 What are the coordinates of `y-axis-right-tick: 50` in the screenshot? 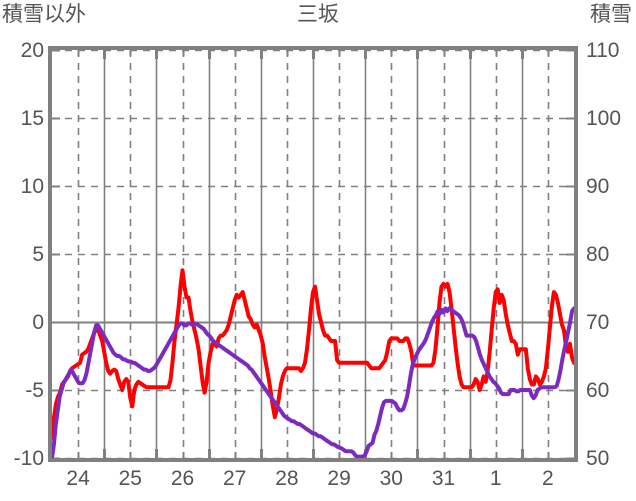 It's located at (598, 458).